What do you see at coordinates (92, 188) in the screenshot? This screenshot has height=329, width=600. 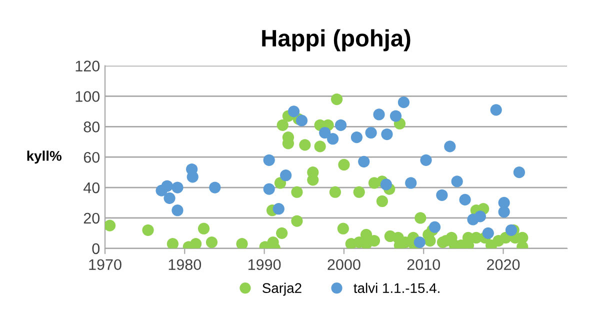 I see `y-tick-label: 40` at bounding box center [92, 188].